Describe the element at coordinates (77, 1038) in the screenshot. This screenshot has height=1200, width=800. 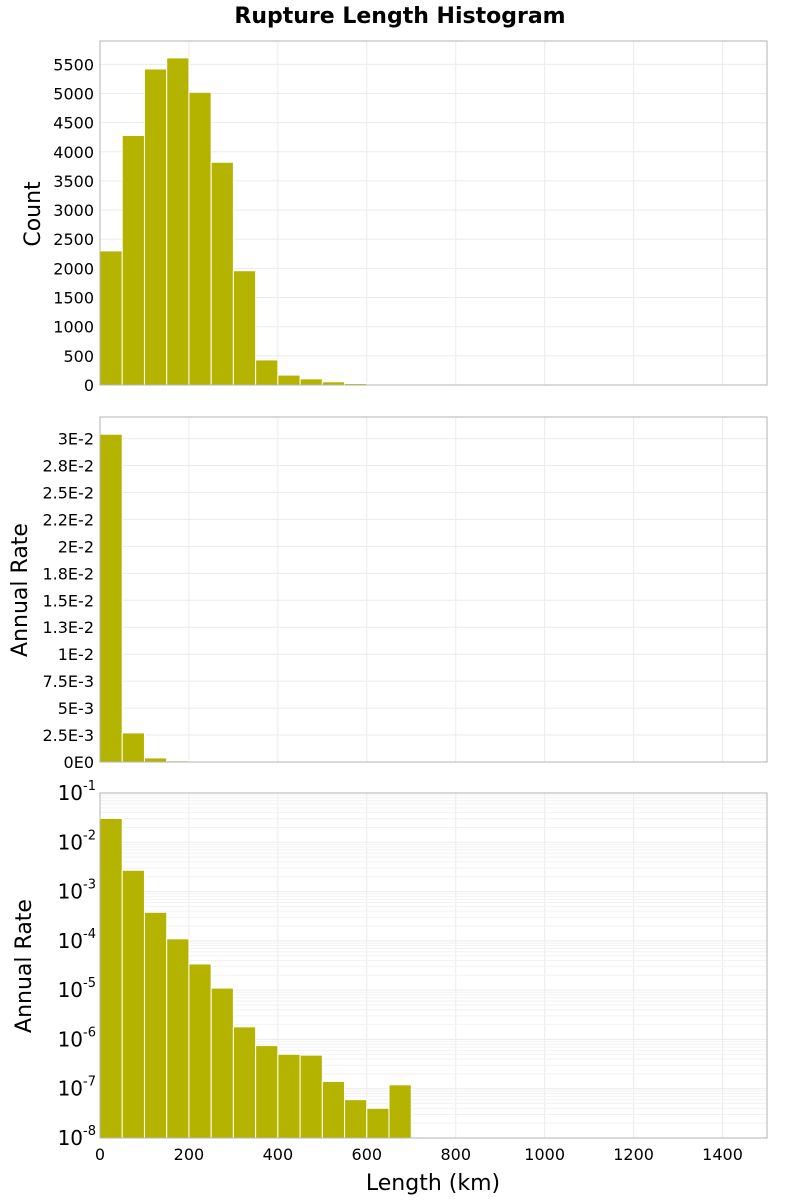
I see `y-tick-label: 10⁻⁶` at that location.